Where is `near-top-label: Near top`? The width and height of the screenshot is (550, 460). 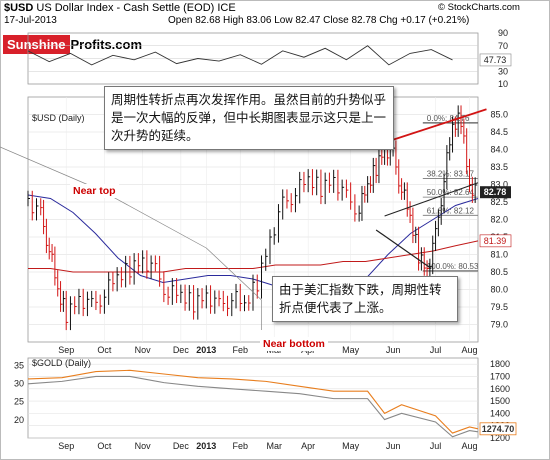 near-top-label: Near top is located at coordinates (94, 191).